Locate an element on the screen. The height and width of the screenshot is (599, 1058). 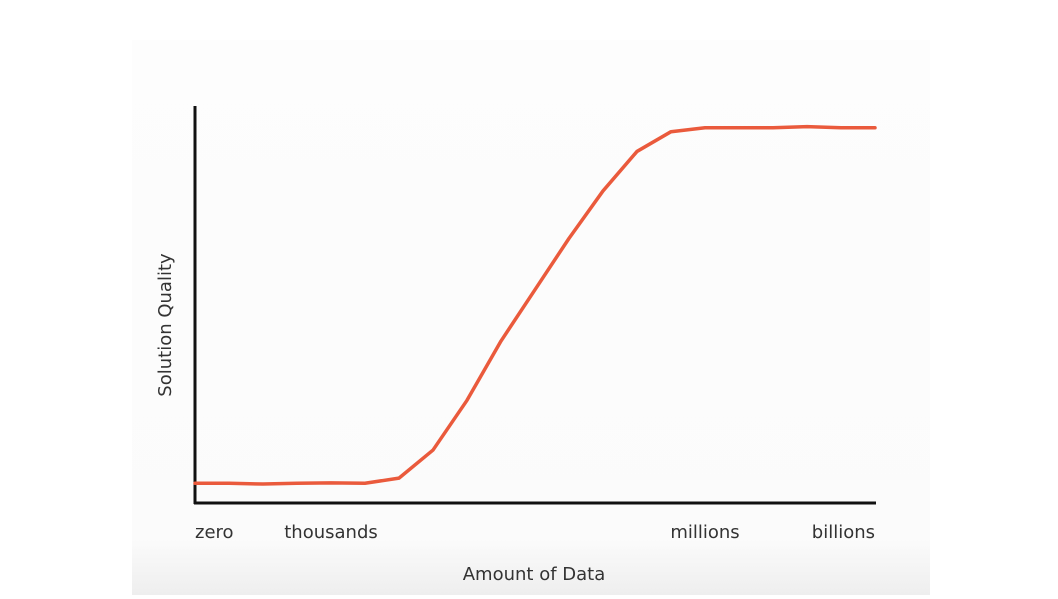
x-tick-label: millions is located at coordinates (704, 532).